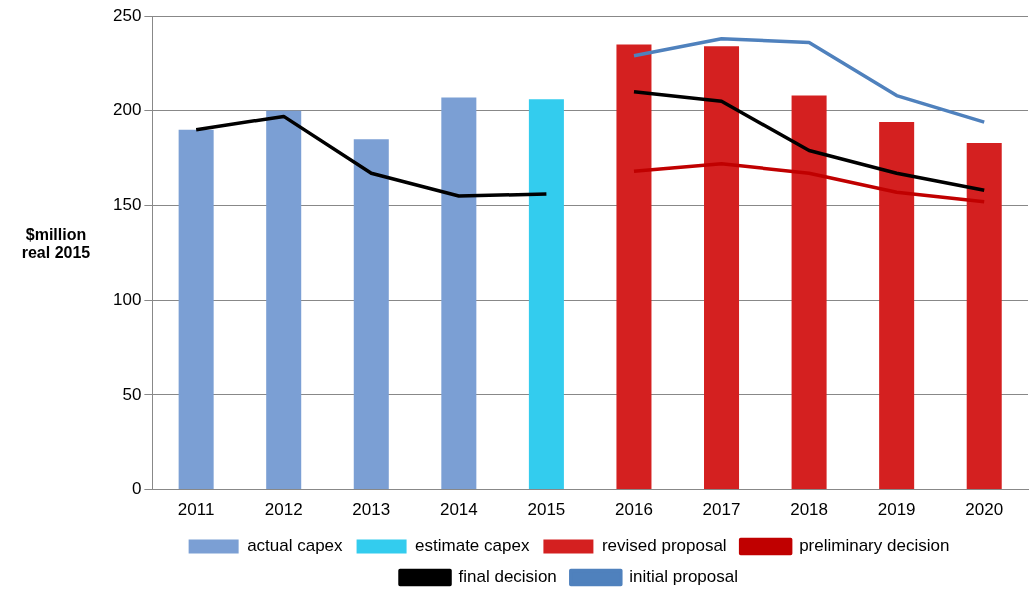  What do you see at coordinates (136, 489) in the screenshot?
I see `y-tick-label: 0` at bounding box center [136, 489].